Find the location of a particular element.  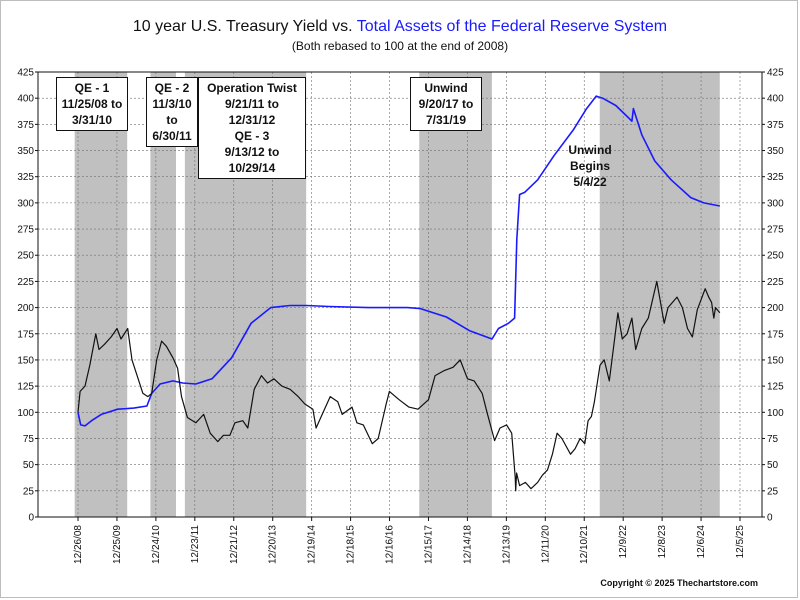

x-tick-label: 12/9/22 is located at coordinates (623, 542).